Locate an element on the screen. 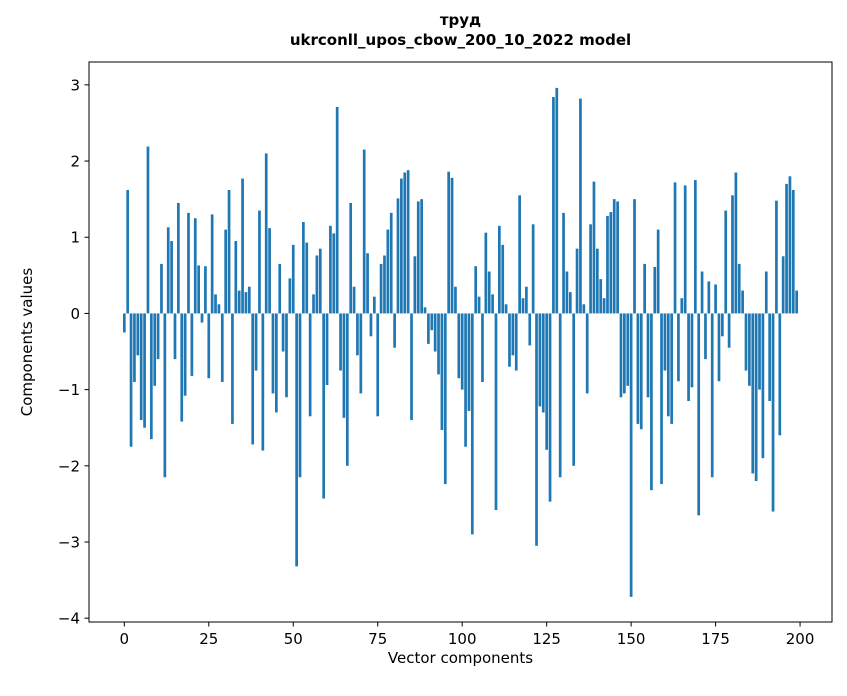  chart-subtitle: ukrconll_upos_cbow_200_10_2022 model is located at coordinates (460, 40).